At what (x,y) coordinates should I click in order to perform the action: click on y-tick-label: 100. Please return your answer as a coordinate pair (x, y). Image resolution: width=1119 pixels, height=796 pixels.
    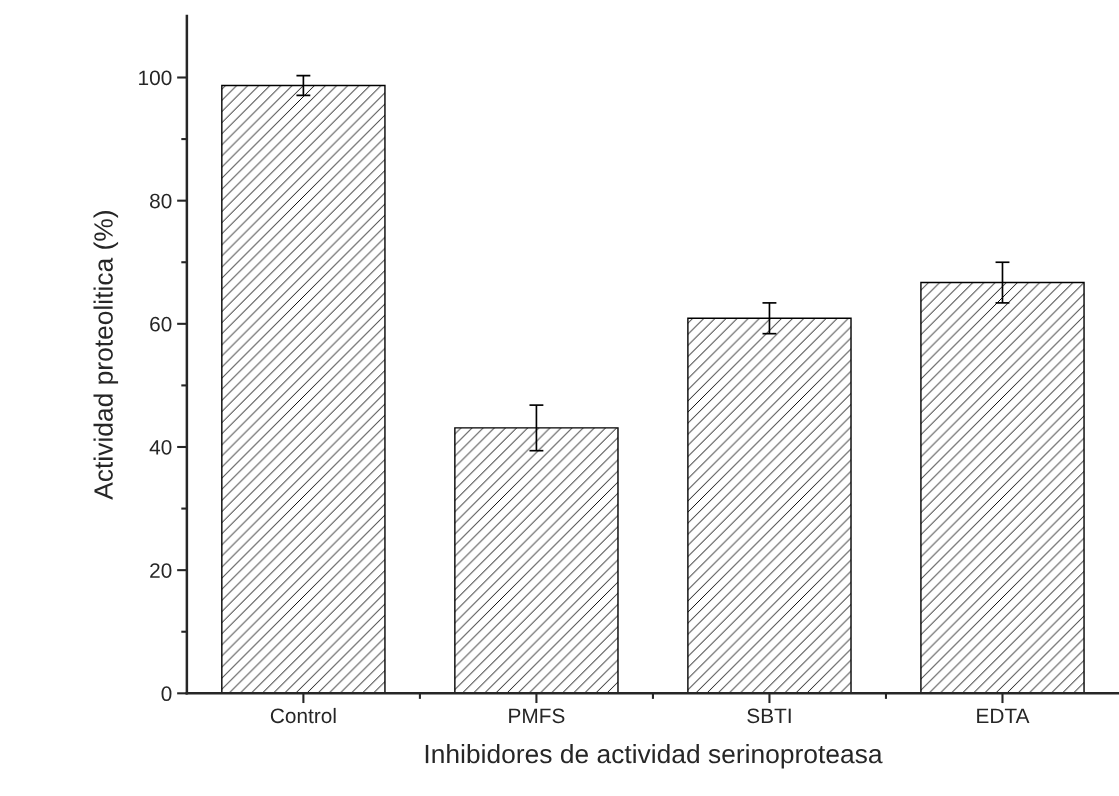
    Looking at the image, I should click on (155, 78).